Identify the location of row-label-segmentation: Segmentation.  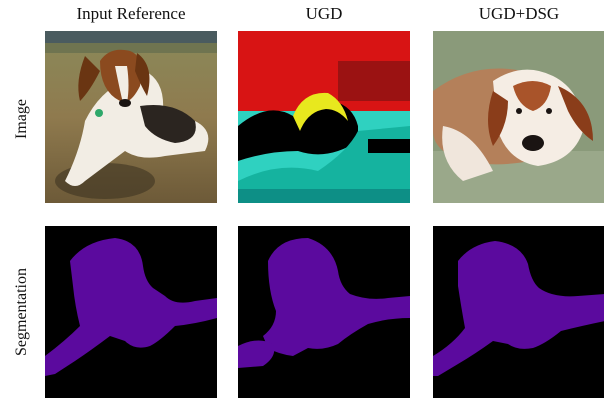
(21, 312).